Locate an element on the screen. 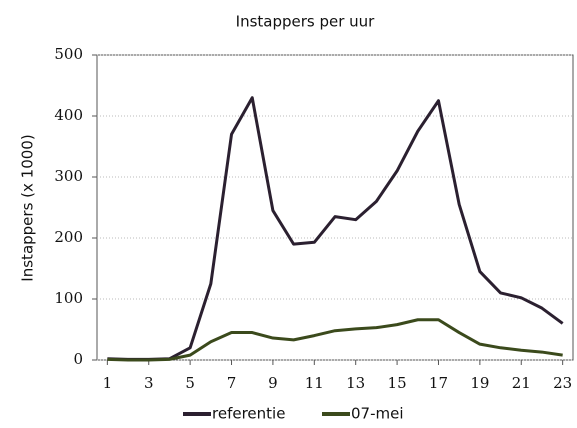  x-tick-label: 15 is located at coordinates (397, 383).